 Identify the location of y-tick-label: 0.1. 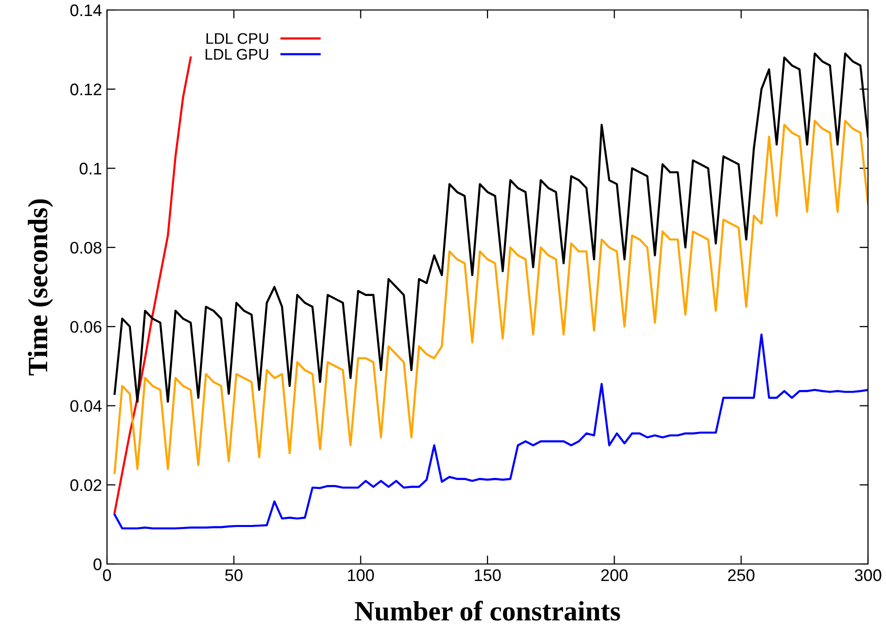
(91, 168).